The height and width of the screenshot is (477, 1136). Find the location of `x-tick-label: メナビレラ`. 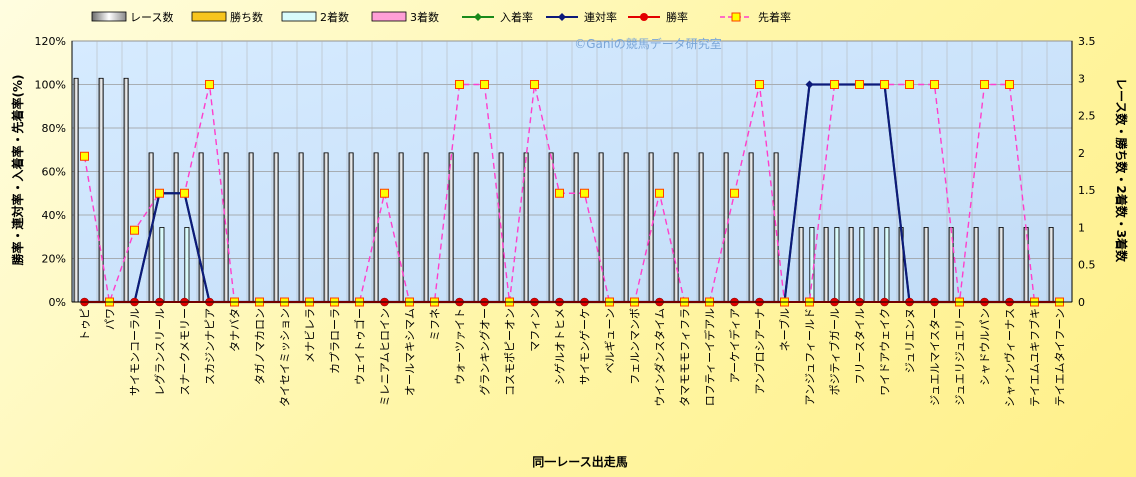

x-tick-label: メナビレラ is located at coordinates (310, 335).